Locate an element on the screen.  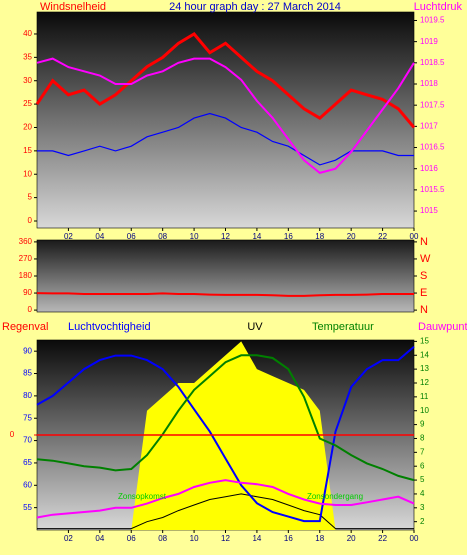
y-tick-label: 80 is located at coordinates (27, 395).